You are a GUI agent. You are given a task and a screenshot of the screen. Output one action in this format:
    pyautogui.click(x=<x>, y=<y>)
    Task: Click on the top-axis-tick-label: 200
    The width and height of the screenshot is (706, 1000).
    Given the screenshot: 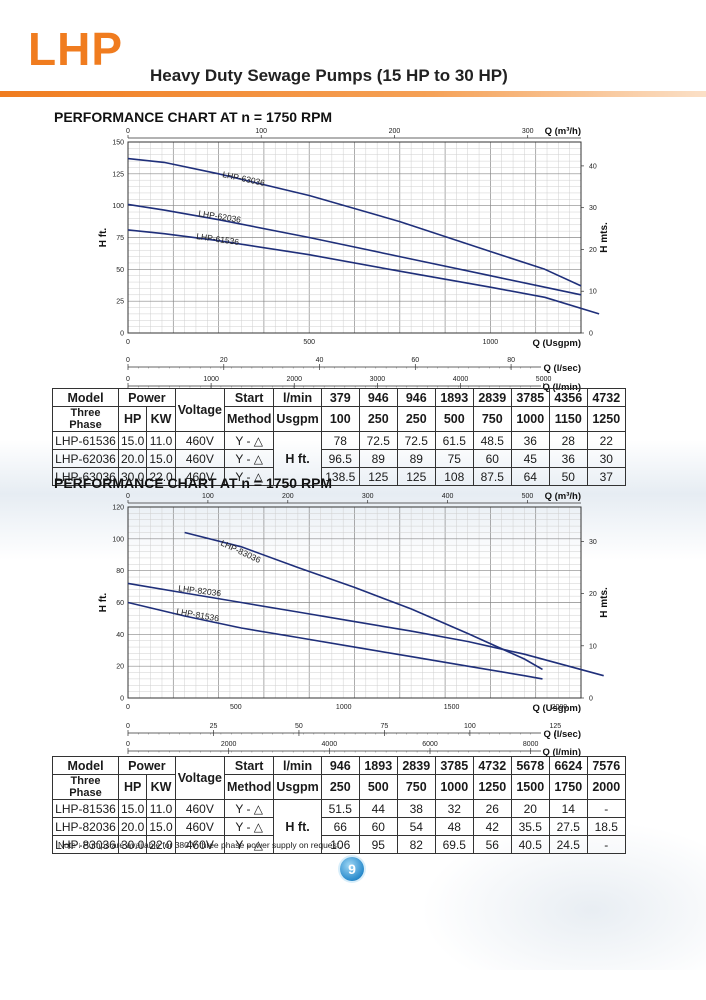 What is the action you would take?
    pyautogui.click(x=395, y=131)
    